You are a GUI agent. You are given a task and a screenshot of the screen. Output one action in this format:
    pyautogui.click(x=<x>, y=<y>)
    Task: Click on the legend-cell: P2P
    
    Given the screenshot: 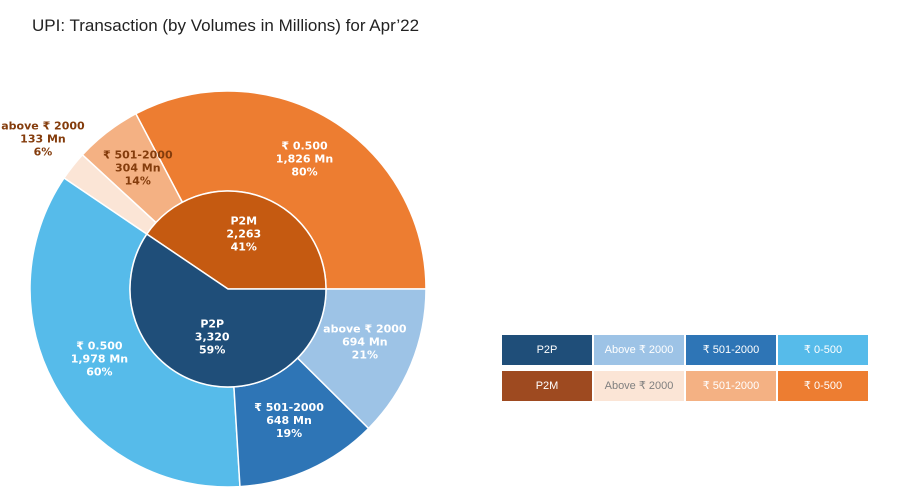 What is the action you would take?
    pyautogui.click(x=547, y=350)
    